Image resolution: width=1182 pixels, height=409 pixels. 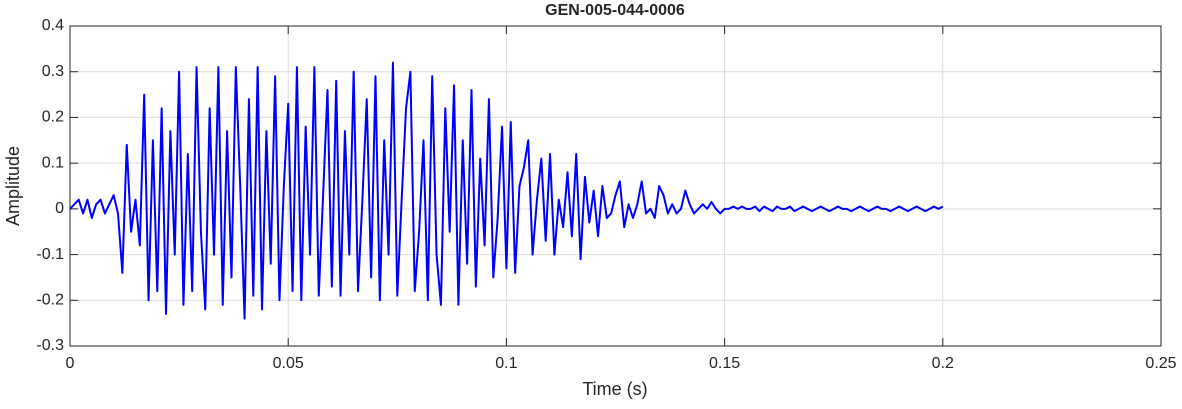 I want to click on y-tick-label: 0.2, so click(x=53, y=117).